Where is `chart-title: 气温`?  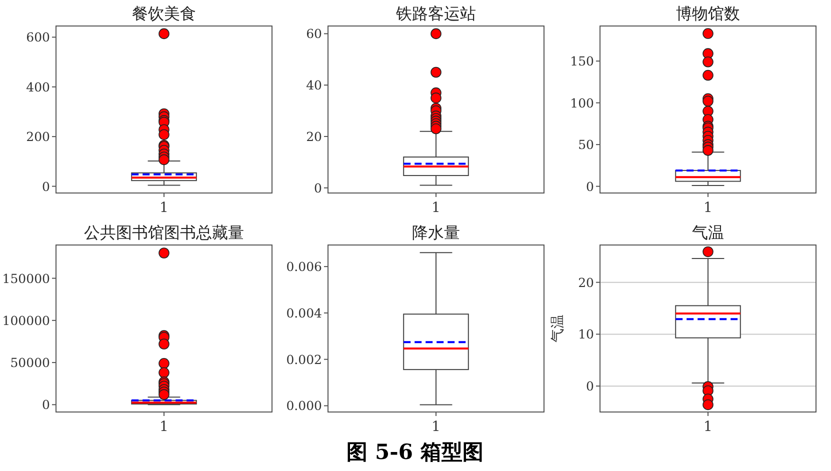 chart-title: 气温 is located at coordinates (708, 232).